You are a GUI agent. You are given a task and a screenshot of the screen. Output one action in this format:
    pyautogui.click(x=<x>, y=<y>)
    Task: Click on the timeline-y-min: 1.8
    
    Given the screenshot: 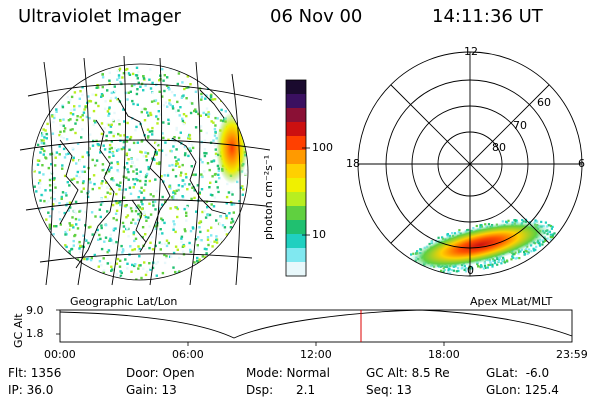 What is the action you would take?
    pyautogui.click(x=35, y=333)
    